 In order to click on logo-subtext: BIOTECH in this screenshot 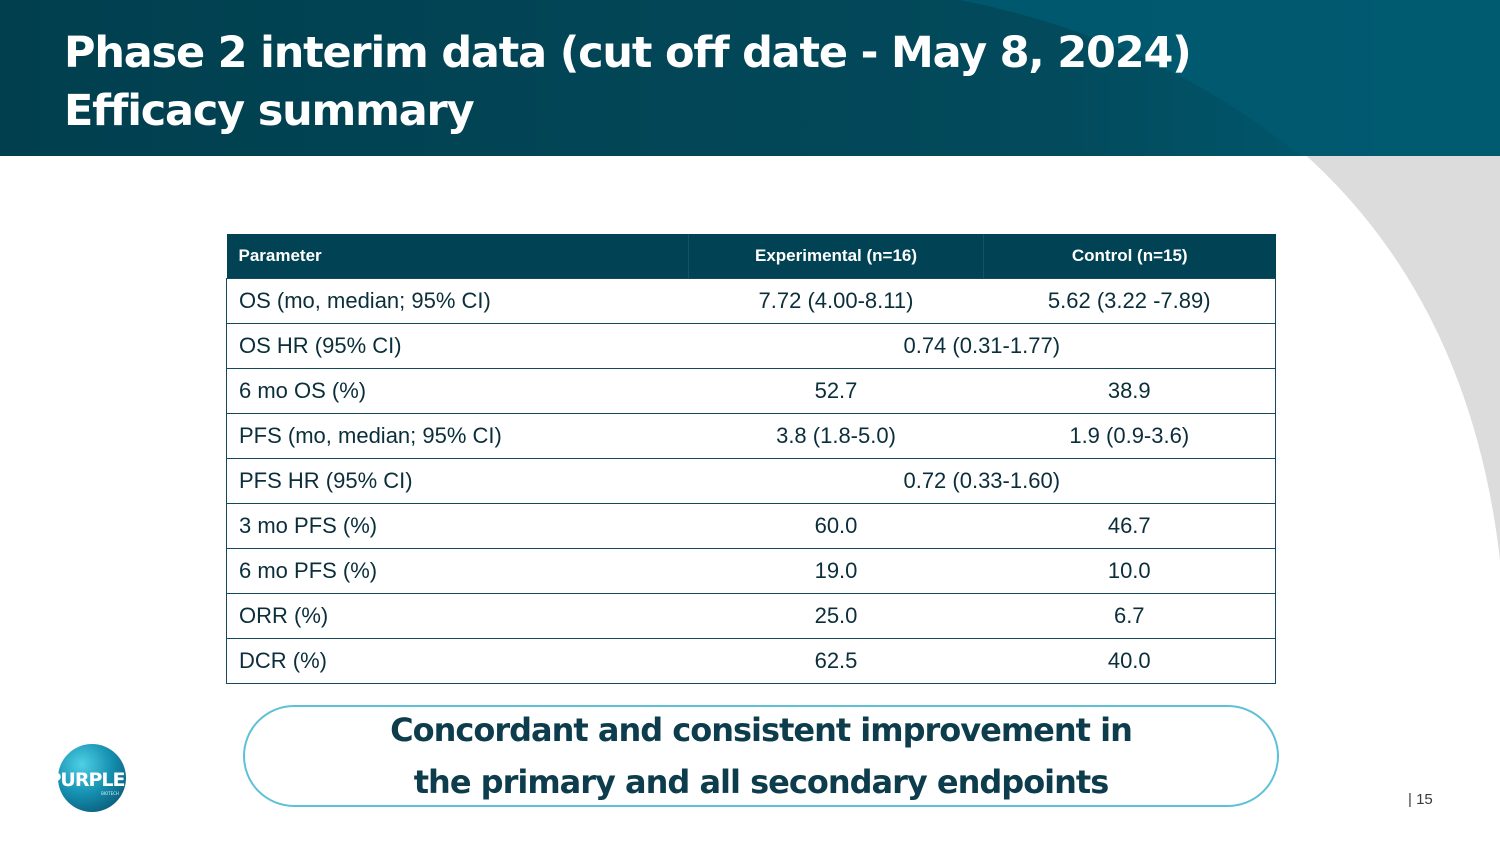, I will do `click(110, 793)`.